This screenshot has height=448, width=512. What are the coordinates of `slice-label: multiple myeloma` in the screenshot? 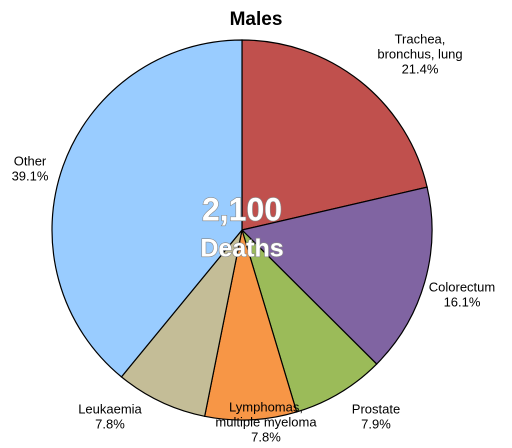 It's located at (266, 421).